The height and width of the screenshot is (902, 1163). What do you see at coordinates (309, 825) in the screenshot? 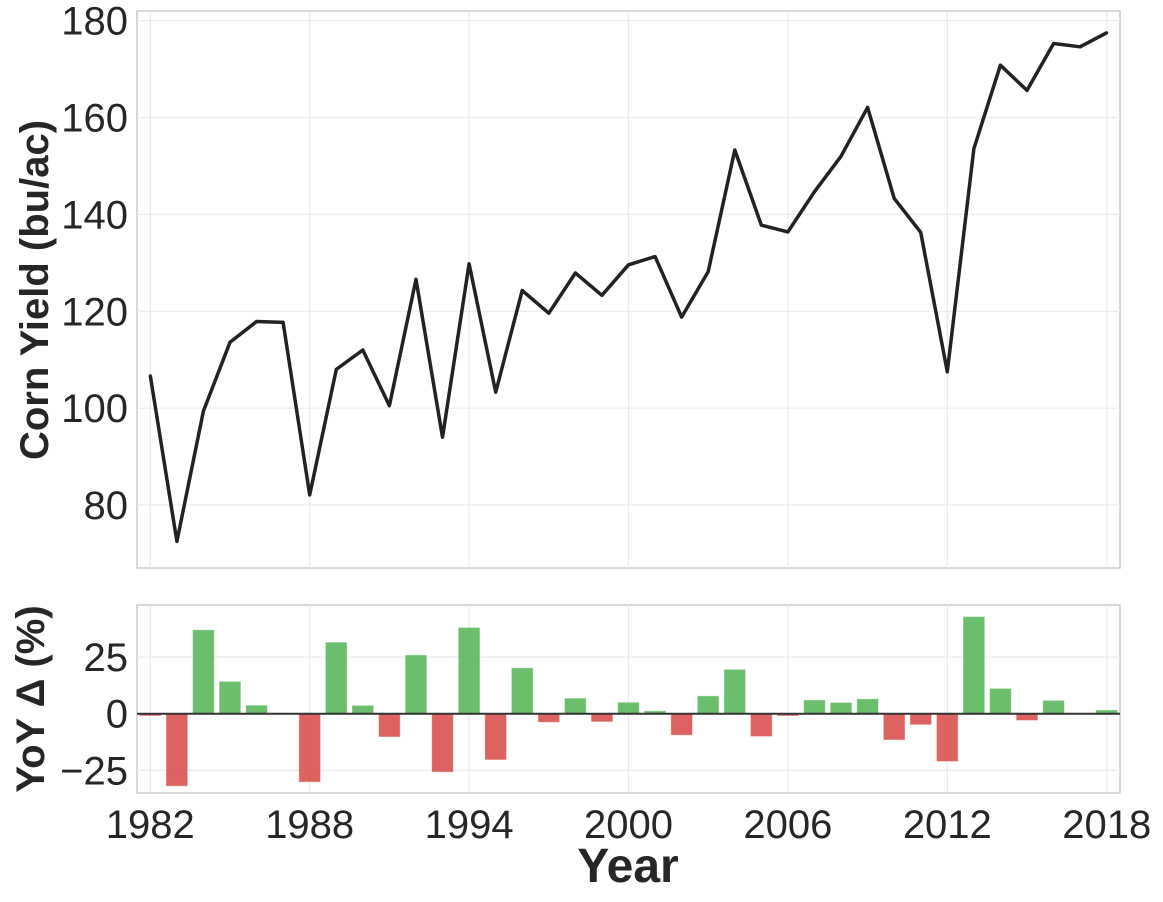
I see `year-x-tick-label: 1988` at bounding box center [309, 825].